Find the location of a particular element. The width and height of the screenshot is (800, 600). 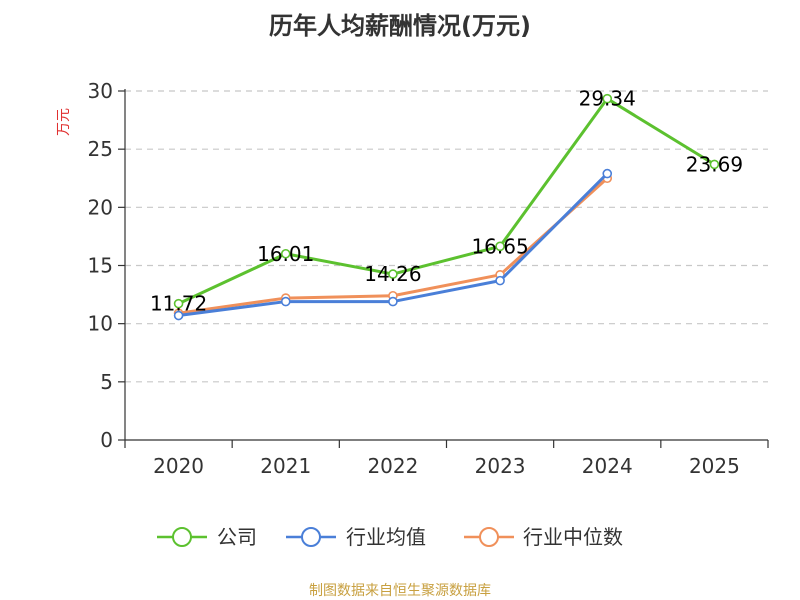

data-label: 14.26 is located at coordinates (392, 274).